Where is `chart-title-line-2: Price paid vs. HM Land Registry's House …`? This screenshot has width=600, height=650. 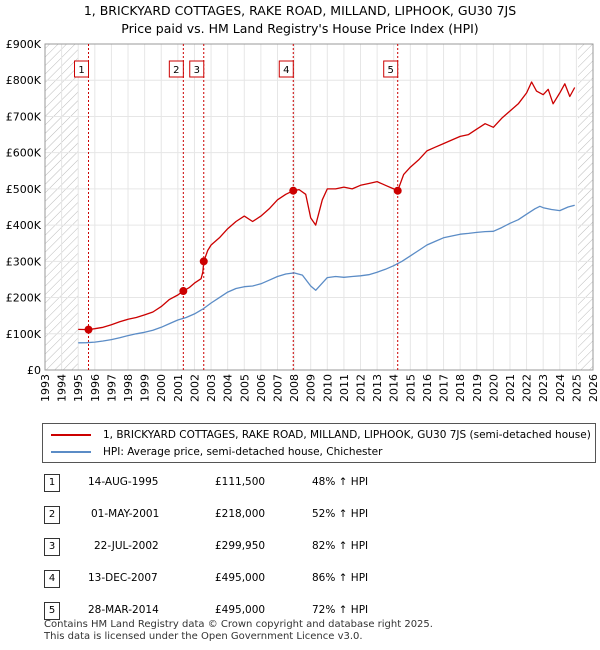 chart-title-line-2: Price paid vs. HM Land Registry's House … is located at coordinates (300, 28).